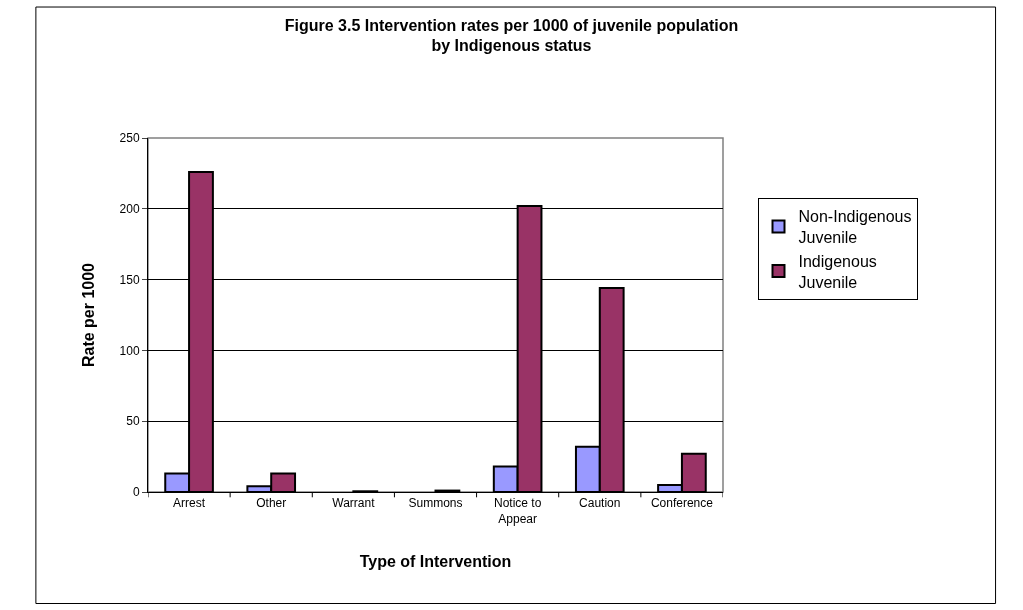  I want to click on y-tick-label: 0, so click(136, 492).